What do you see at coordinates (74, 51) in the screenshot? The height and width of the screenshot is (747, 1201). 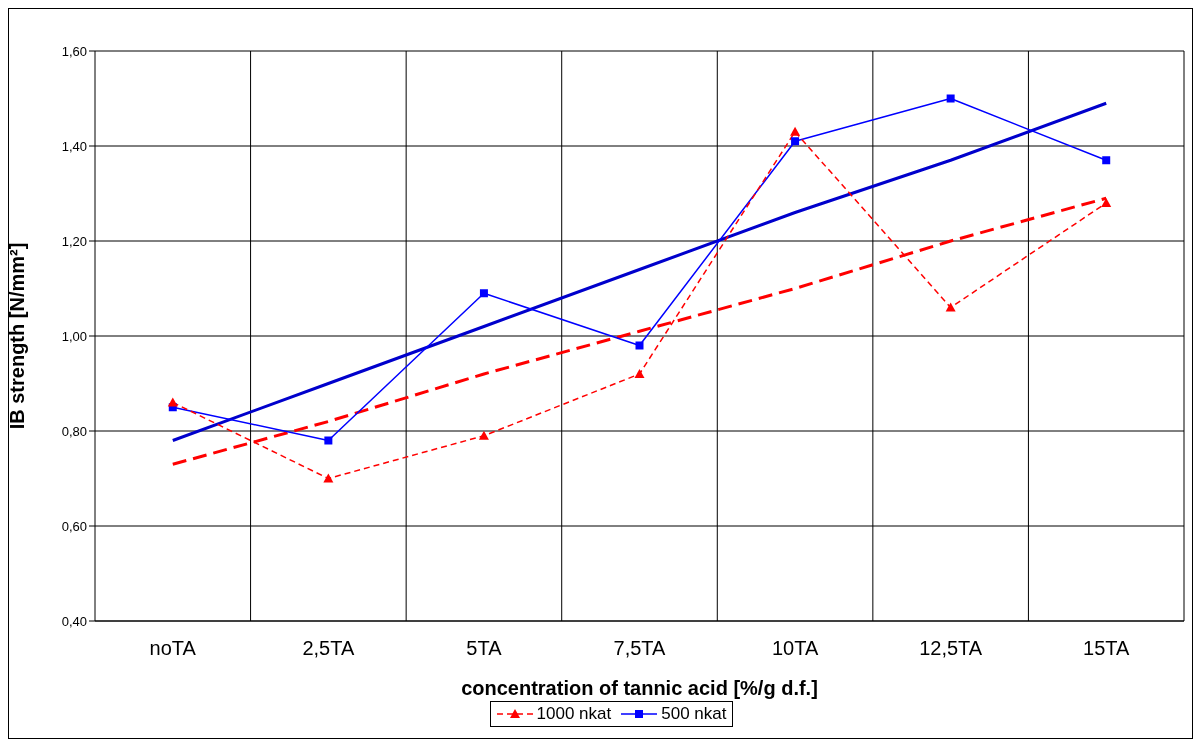 I see `y-tick-label: 1,60` at bounding box center [74, 51].